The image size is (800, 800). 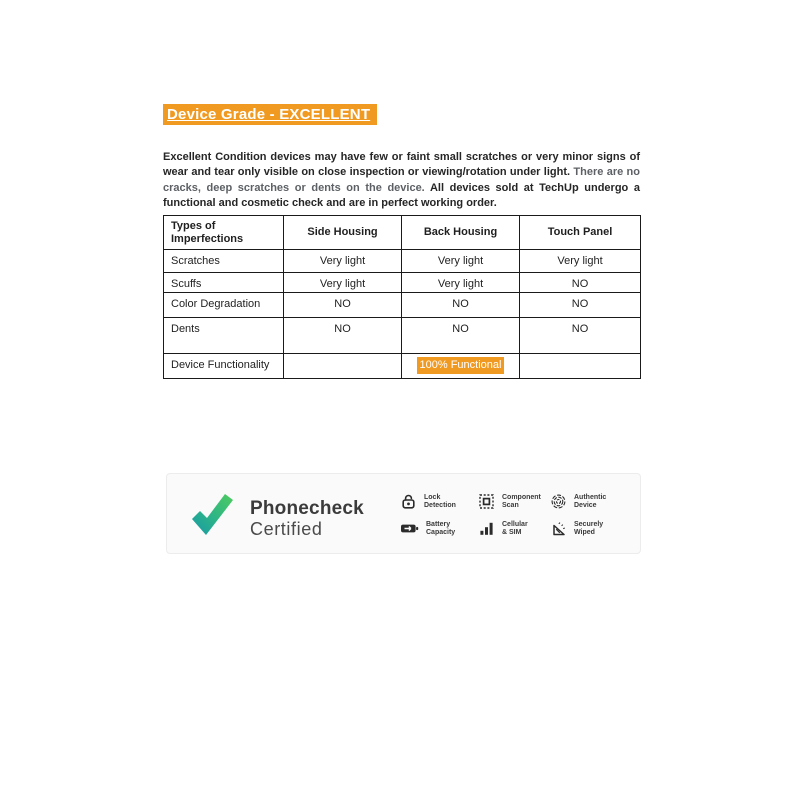 I want to click on table-row: Scuffs Very light Very light NO, so click(x=402, y=282).